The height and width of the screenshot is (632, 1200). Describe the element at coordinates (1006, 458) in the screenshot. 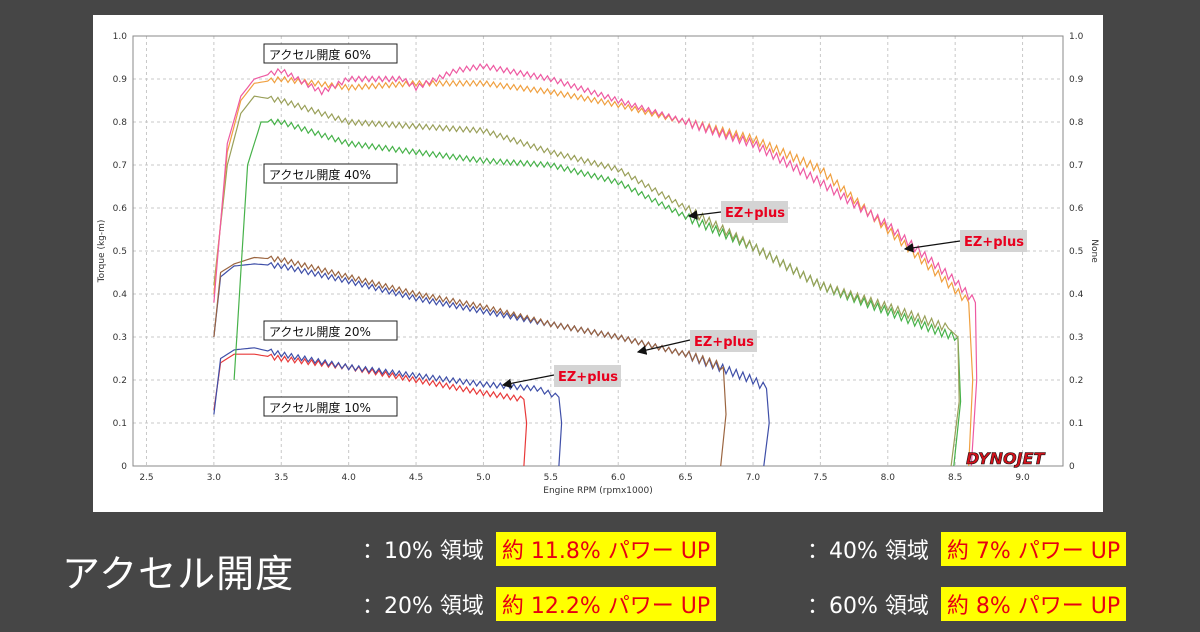

I see `dynojet-logo: DYNOJET` at that location.